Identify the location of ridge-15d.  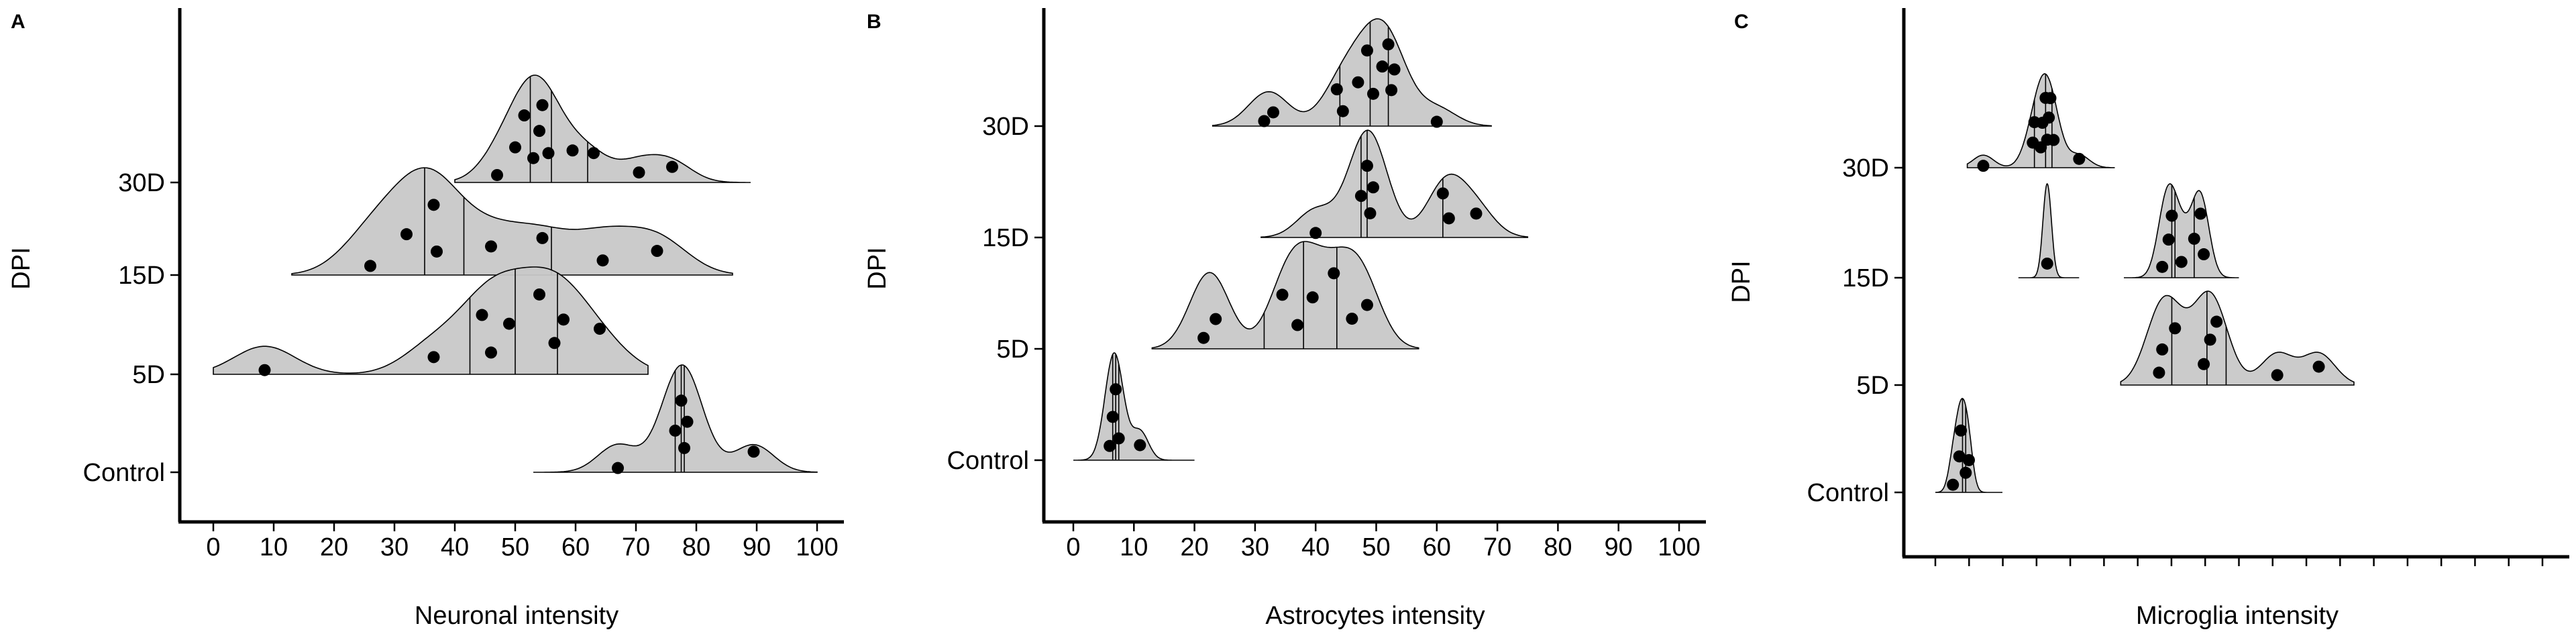
(2181, 230).